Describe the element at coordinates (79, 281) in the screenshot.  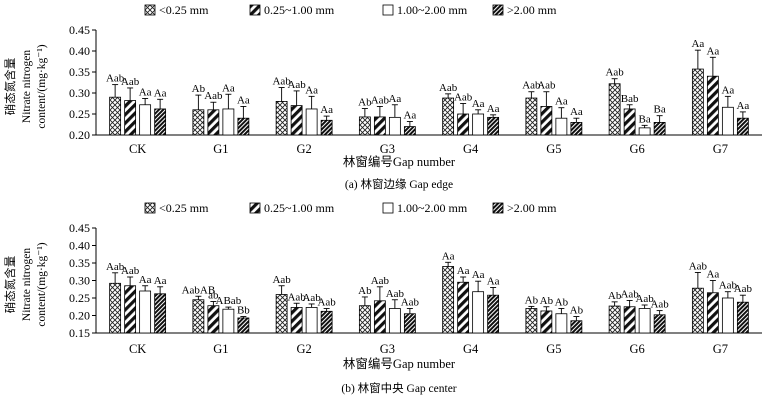
I see `y-tick-label: 0.30` at that location.